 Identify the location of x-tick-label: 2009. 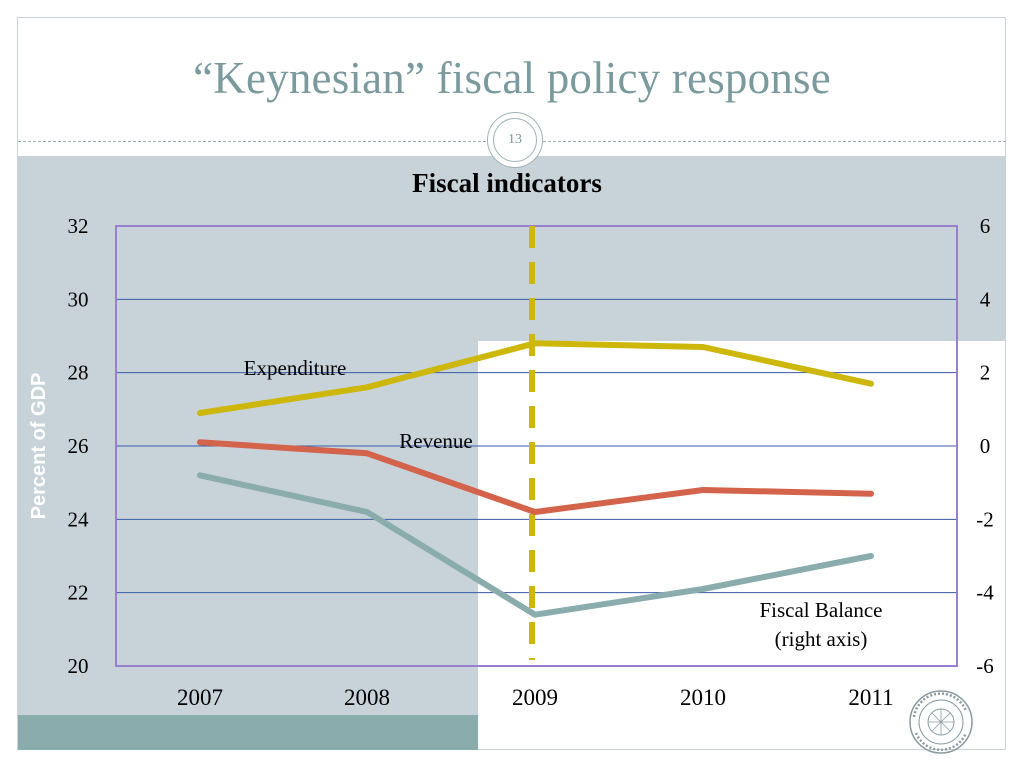
(535, 697).